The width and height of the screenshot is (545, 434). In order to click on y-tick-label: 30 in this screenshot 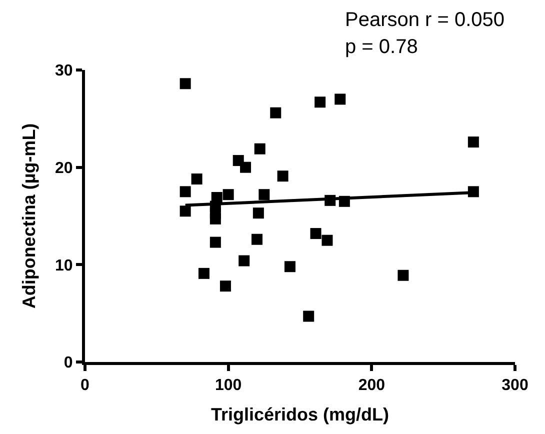, I will do `click(64, 71)`.